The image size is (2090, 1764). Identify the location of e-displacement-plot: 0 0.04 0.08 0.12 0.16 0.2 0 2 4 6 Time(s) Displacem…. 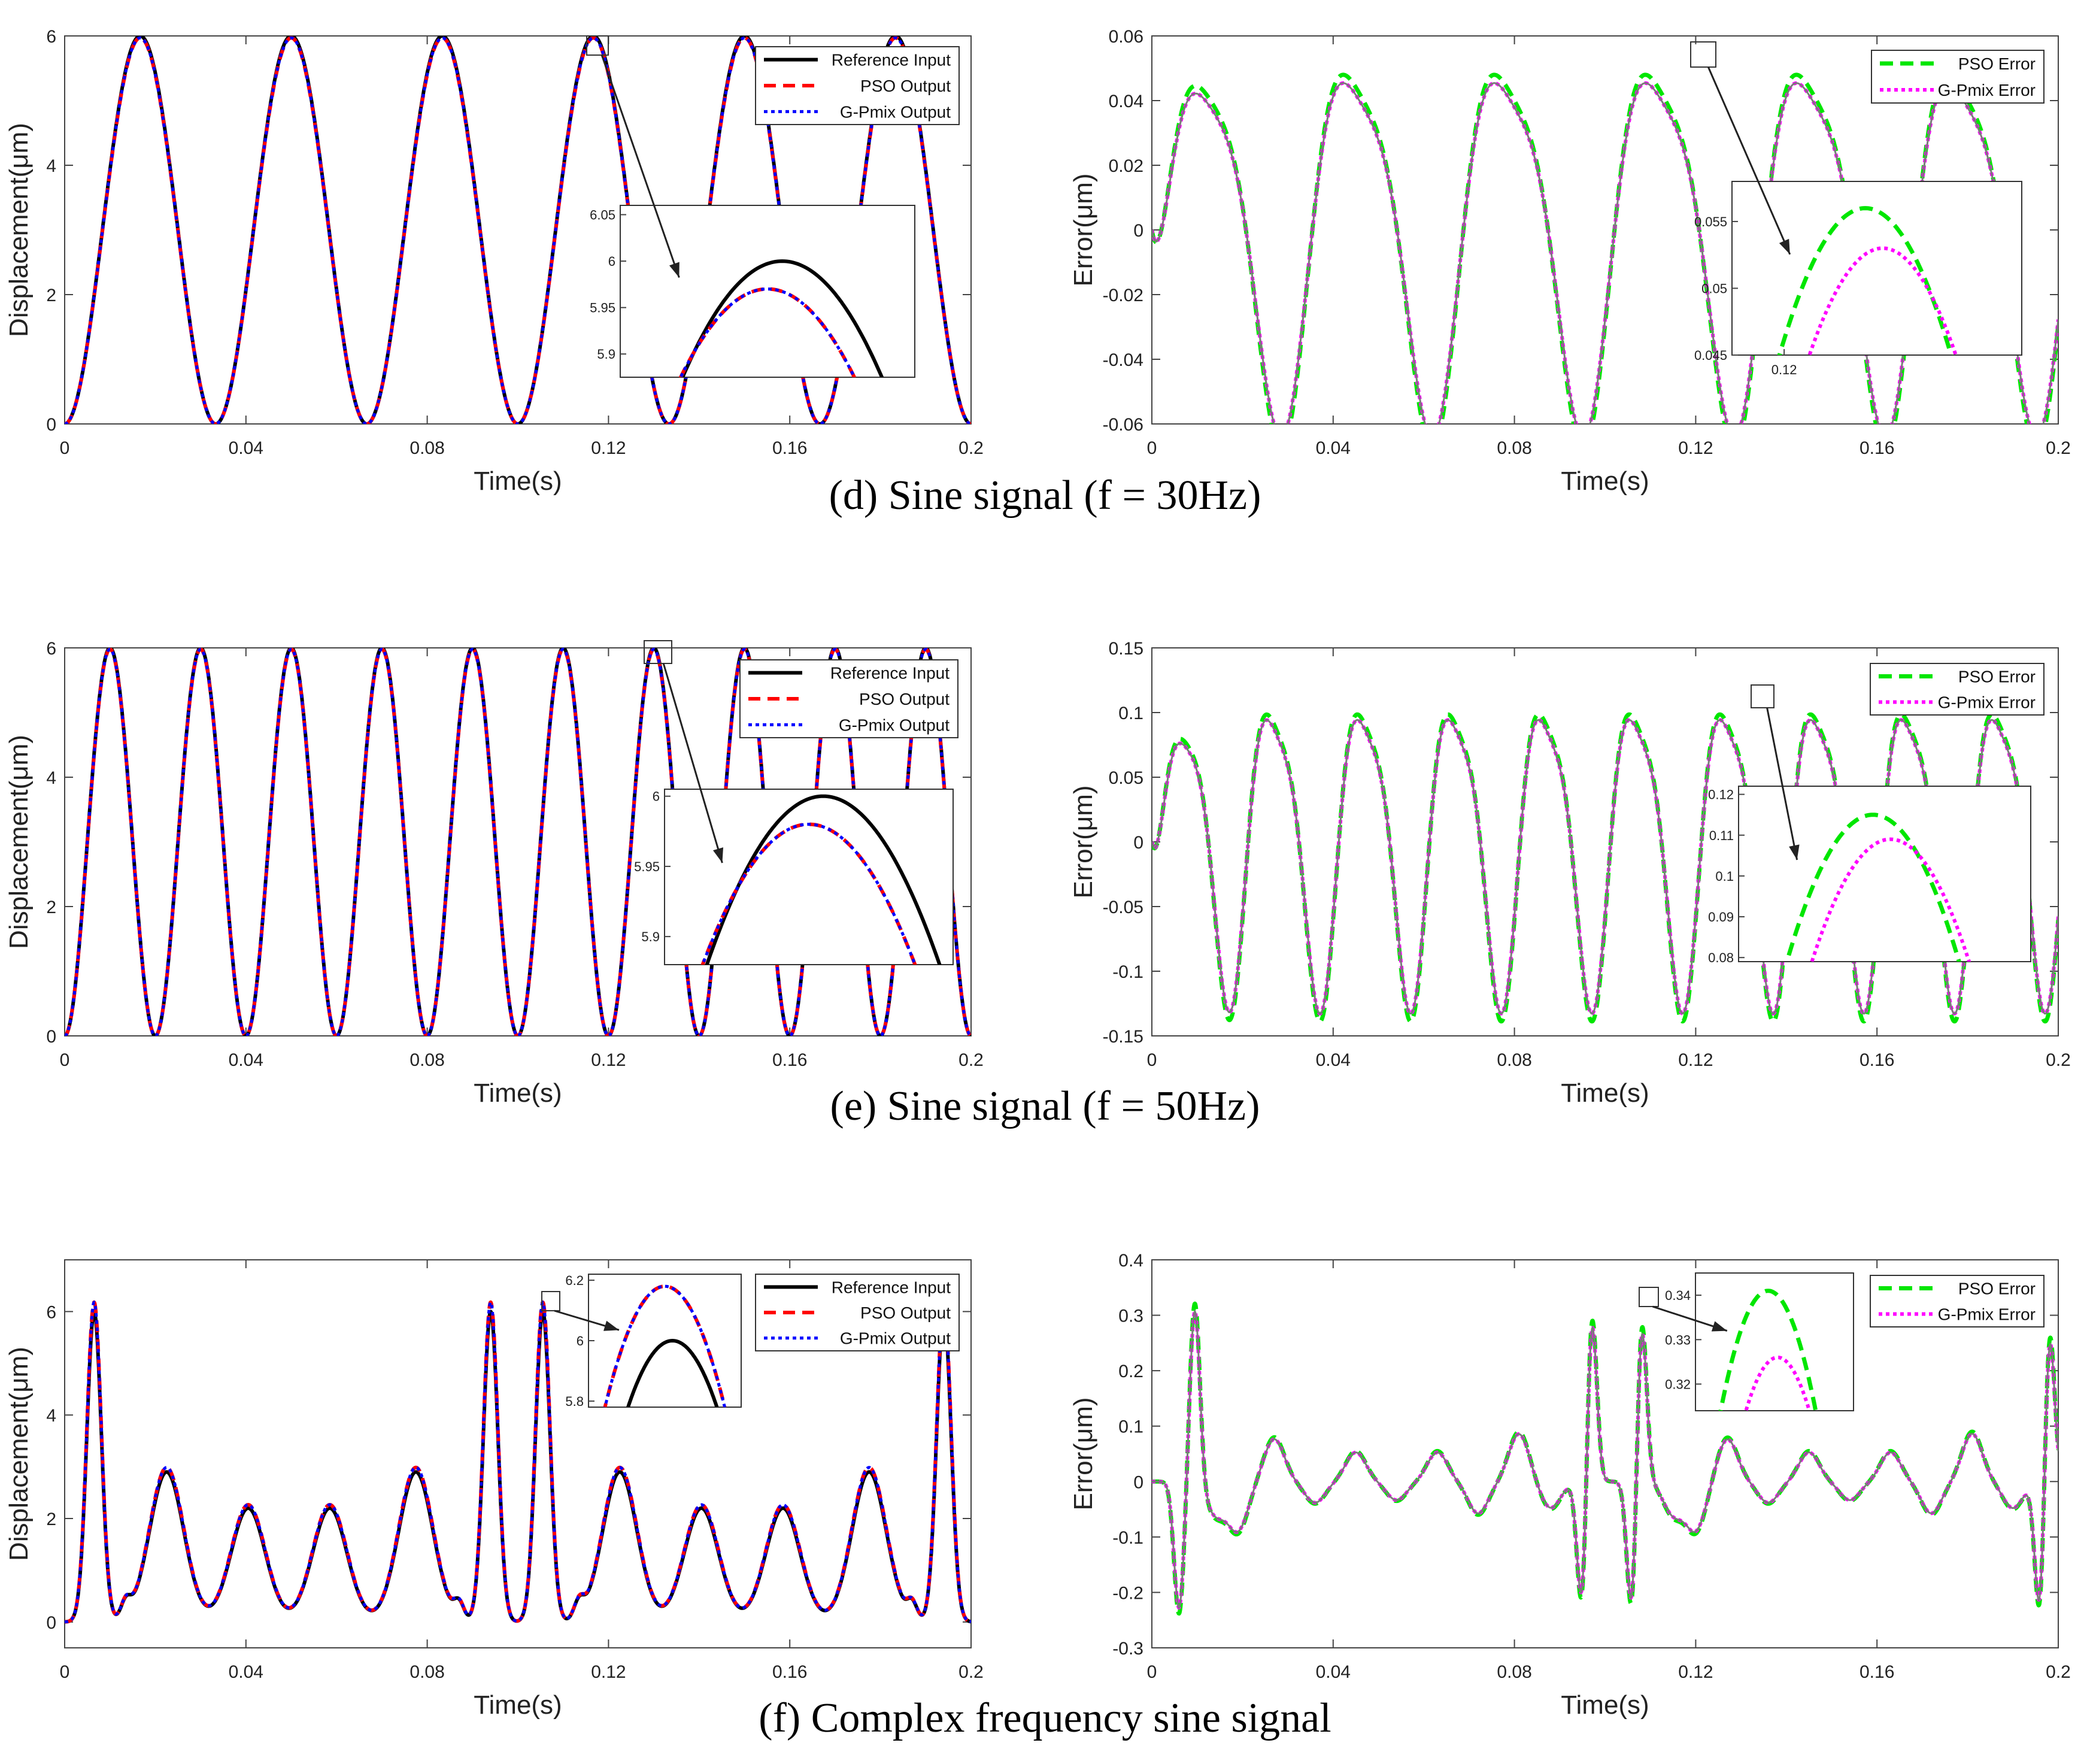
(494, 873).